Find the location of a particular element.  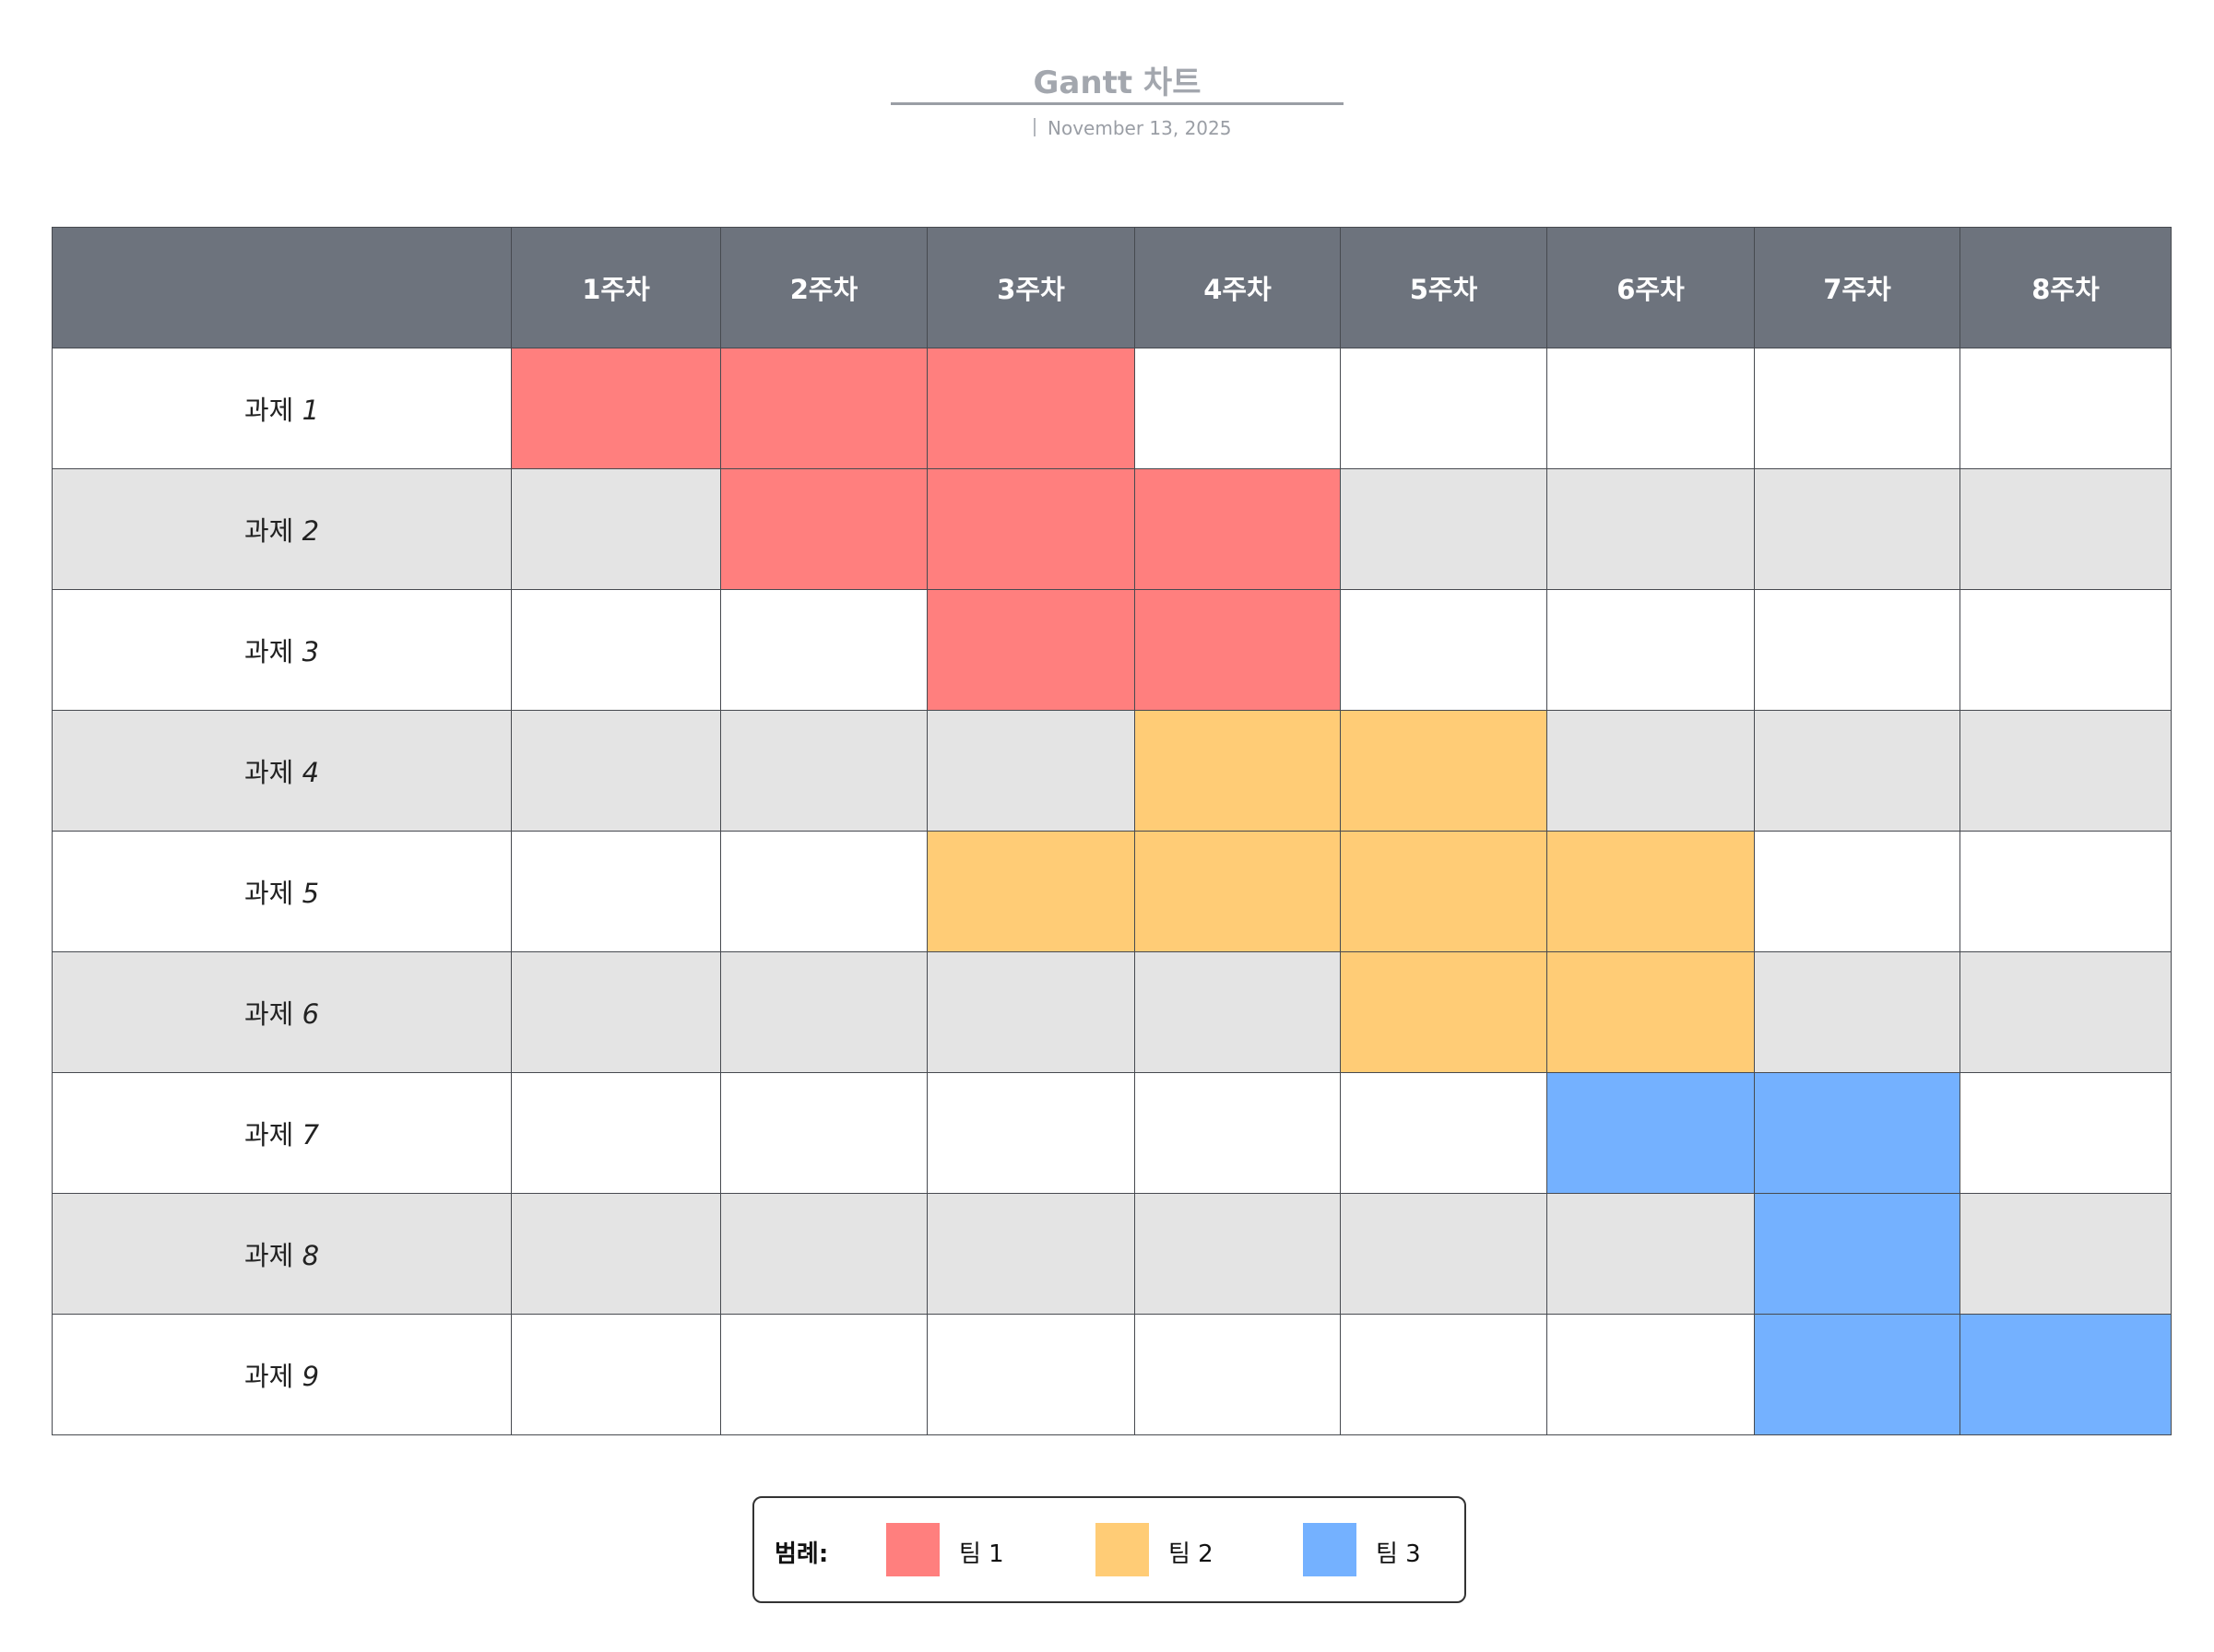

task-number: 6 is located at coordinates (311, 1014).